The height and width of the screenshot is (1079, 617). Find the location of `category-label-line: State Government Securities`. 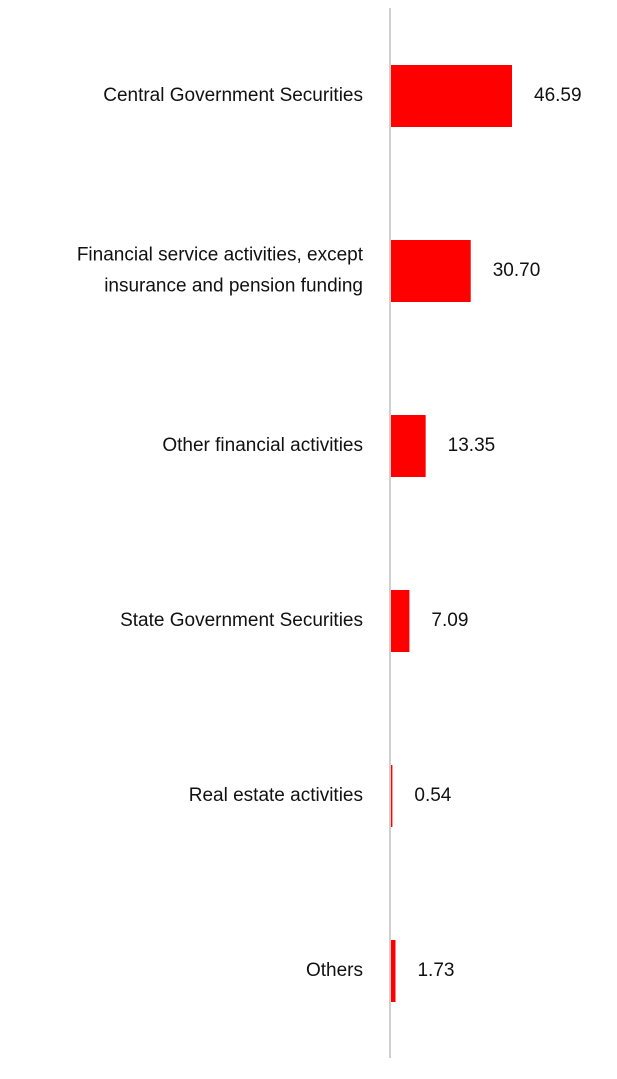

category-label-line: State Government Securities is located at coordinates (241, 620).